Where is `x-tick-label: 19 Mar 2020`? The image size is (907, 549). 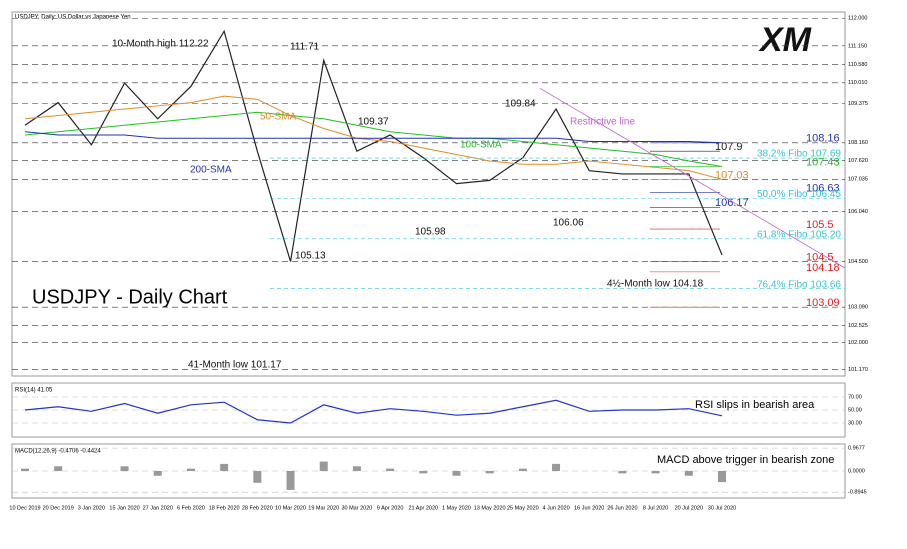
x-tick-label: 19 Mar 2020 is located at coordinates (323, 508).